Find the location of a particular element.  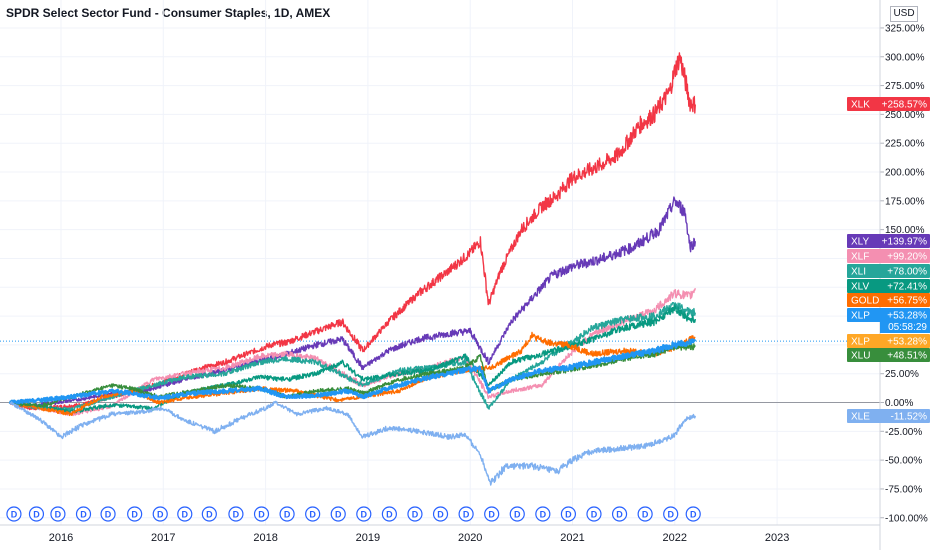

price-label-value: +258.57% is located at coordinates (904, 105).